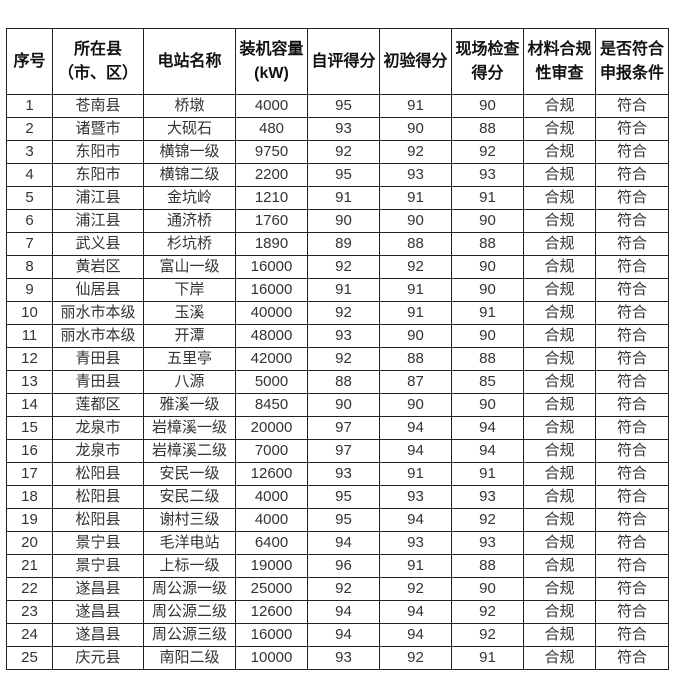  I want to click on cell-station-name: 周公源三级, so click(189, 635).